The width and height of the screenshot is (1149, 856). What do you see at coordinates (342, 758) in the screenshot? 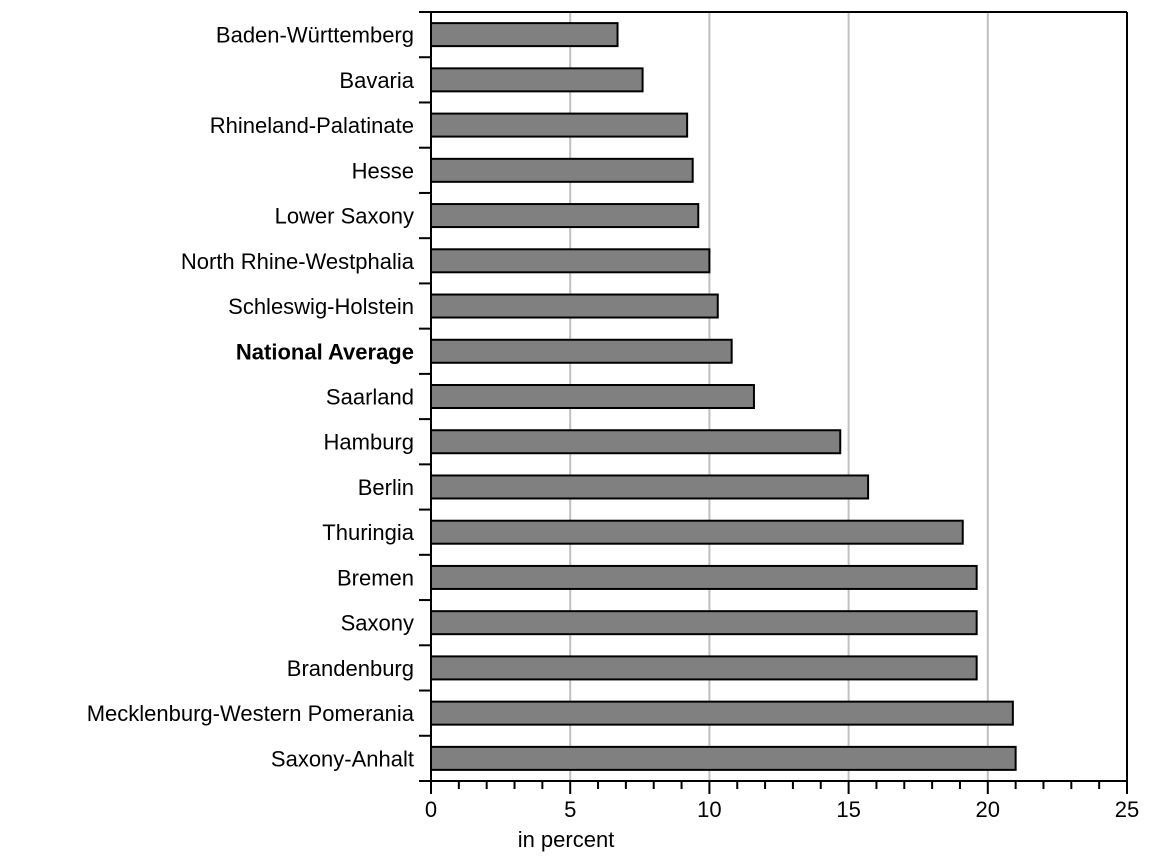
I see `category-label-16: Saxony-Anhalt` at bounding box center [342, 758].